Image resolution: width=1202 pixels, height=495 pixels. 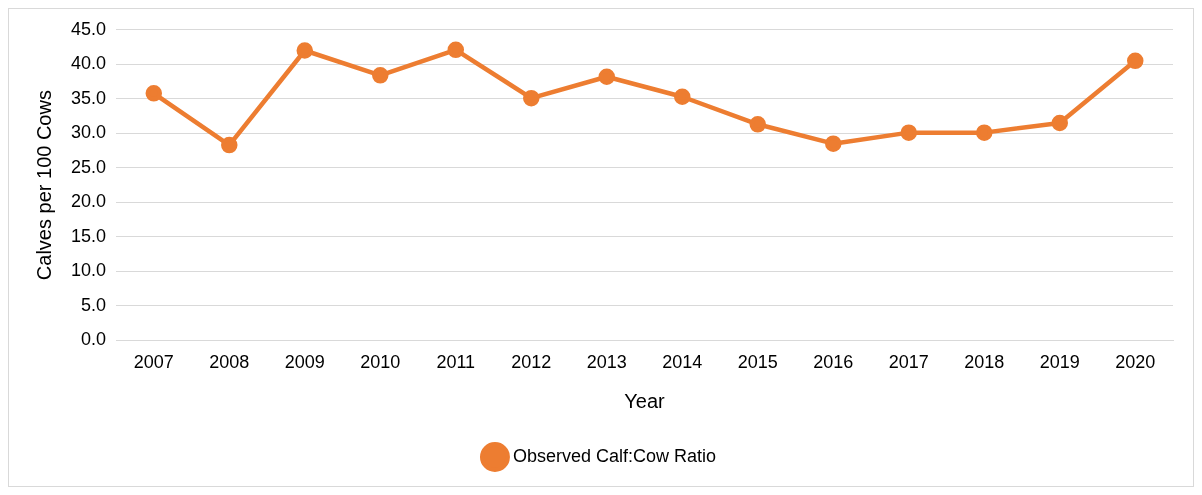 I want to click on x-tick-label: 2015, so click(x=757, y=362).